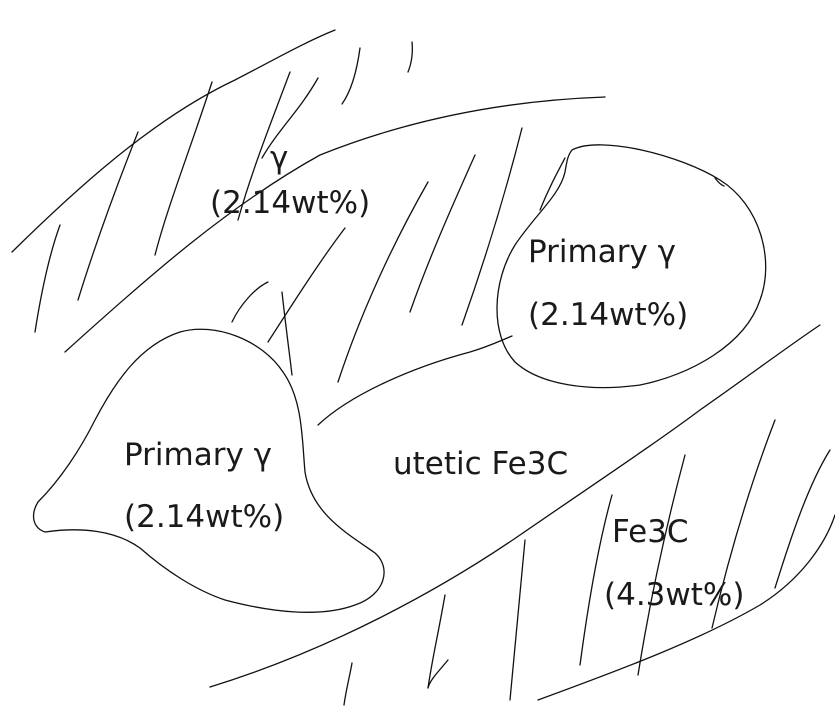 The image size is (835, 724). Describe the element at coordinates (674, 595) in the screenshot. I see `label-lower-composition: (4.3wt%)` at that location.